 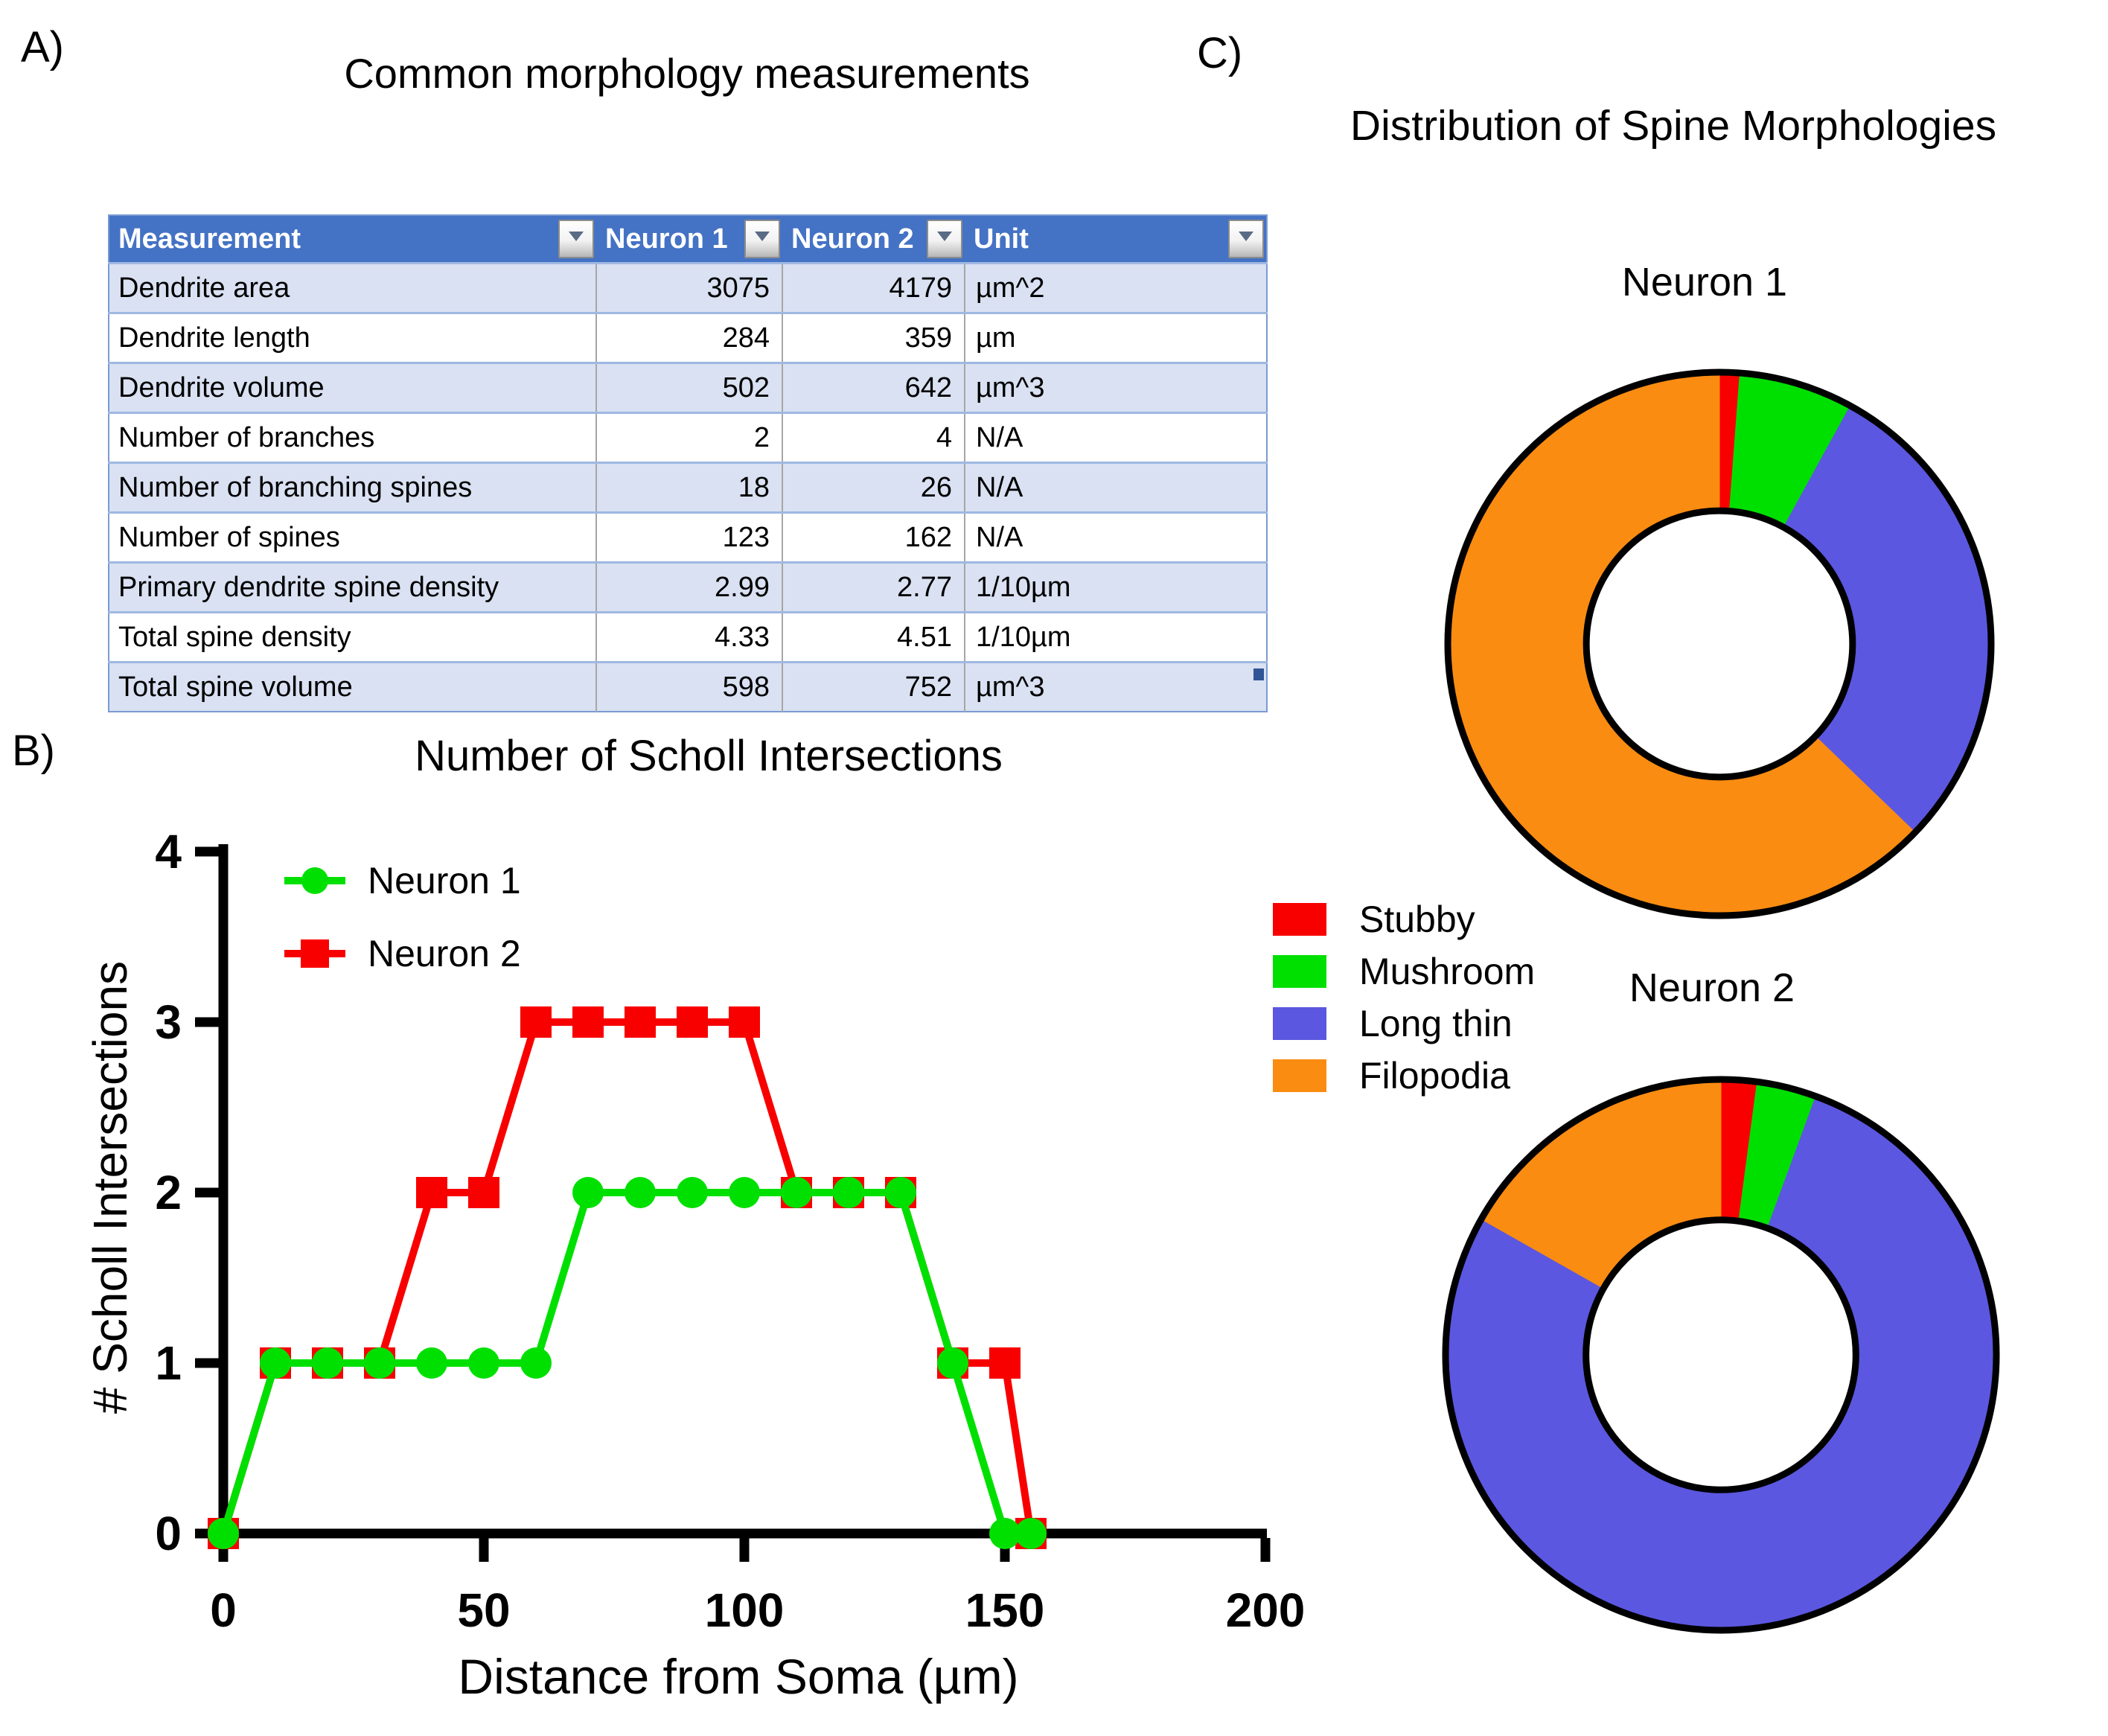 I want to click on table-row: Dendrite volume 502 642 µm^3, so click(x=688, y=388).